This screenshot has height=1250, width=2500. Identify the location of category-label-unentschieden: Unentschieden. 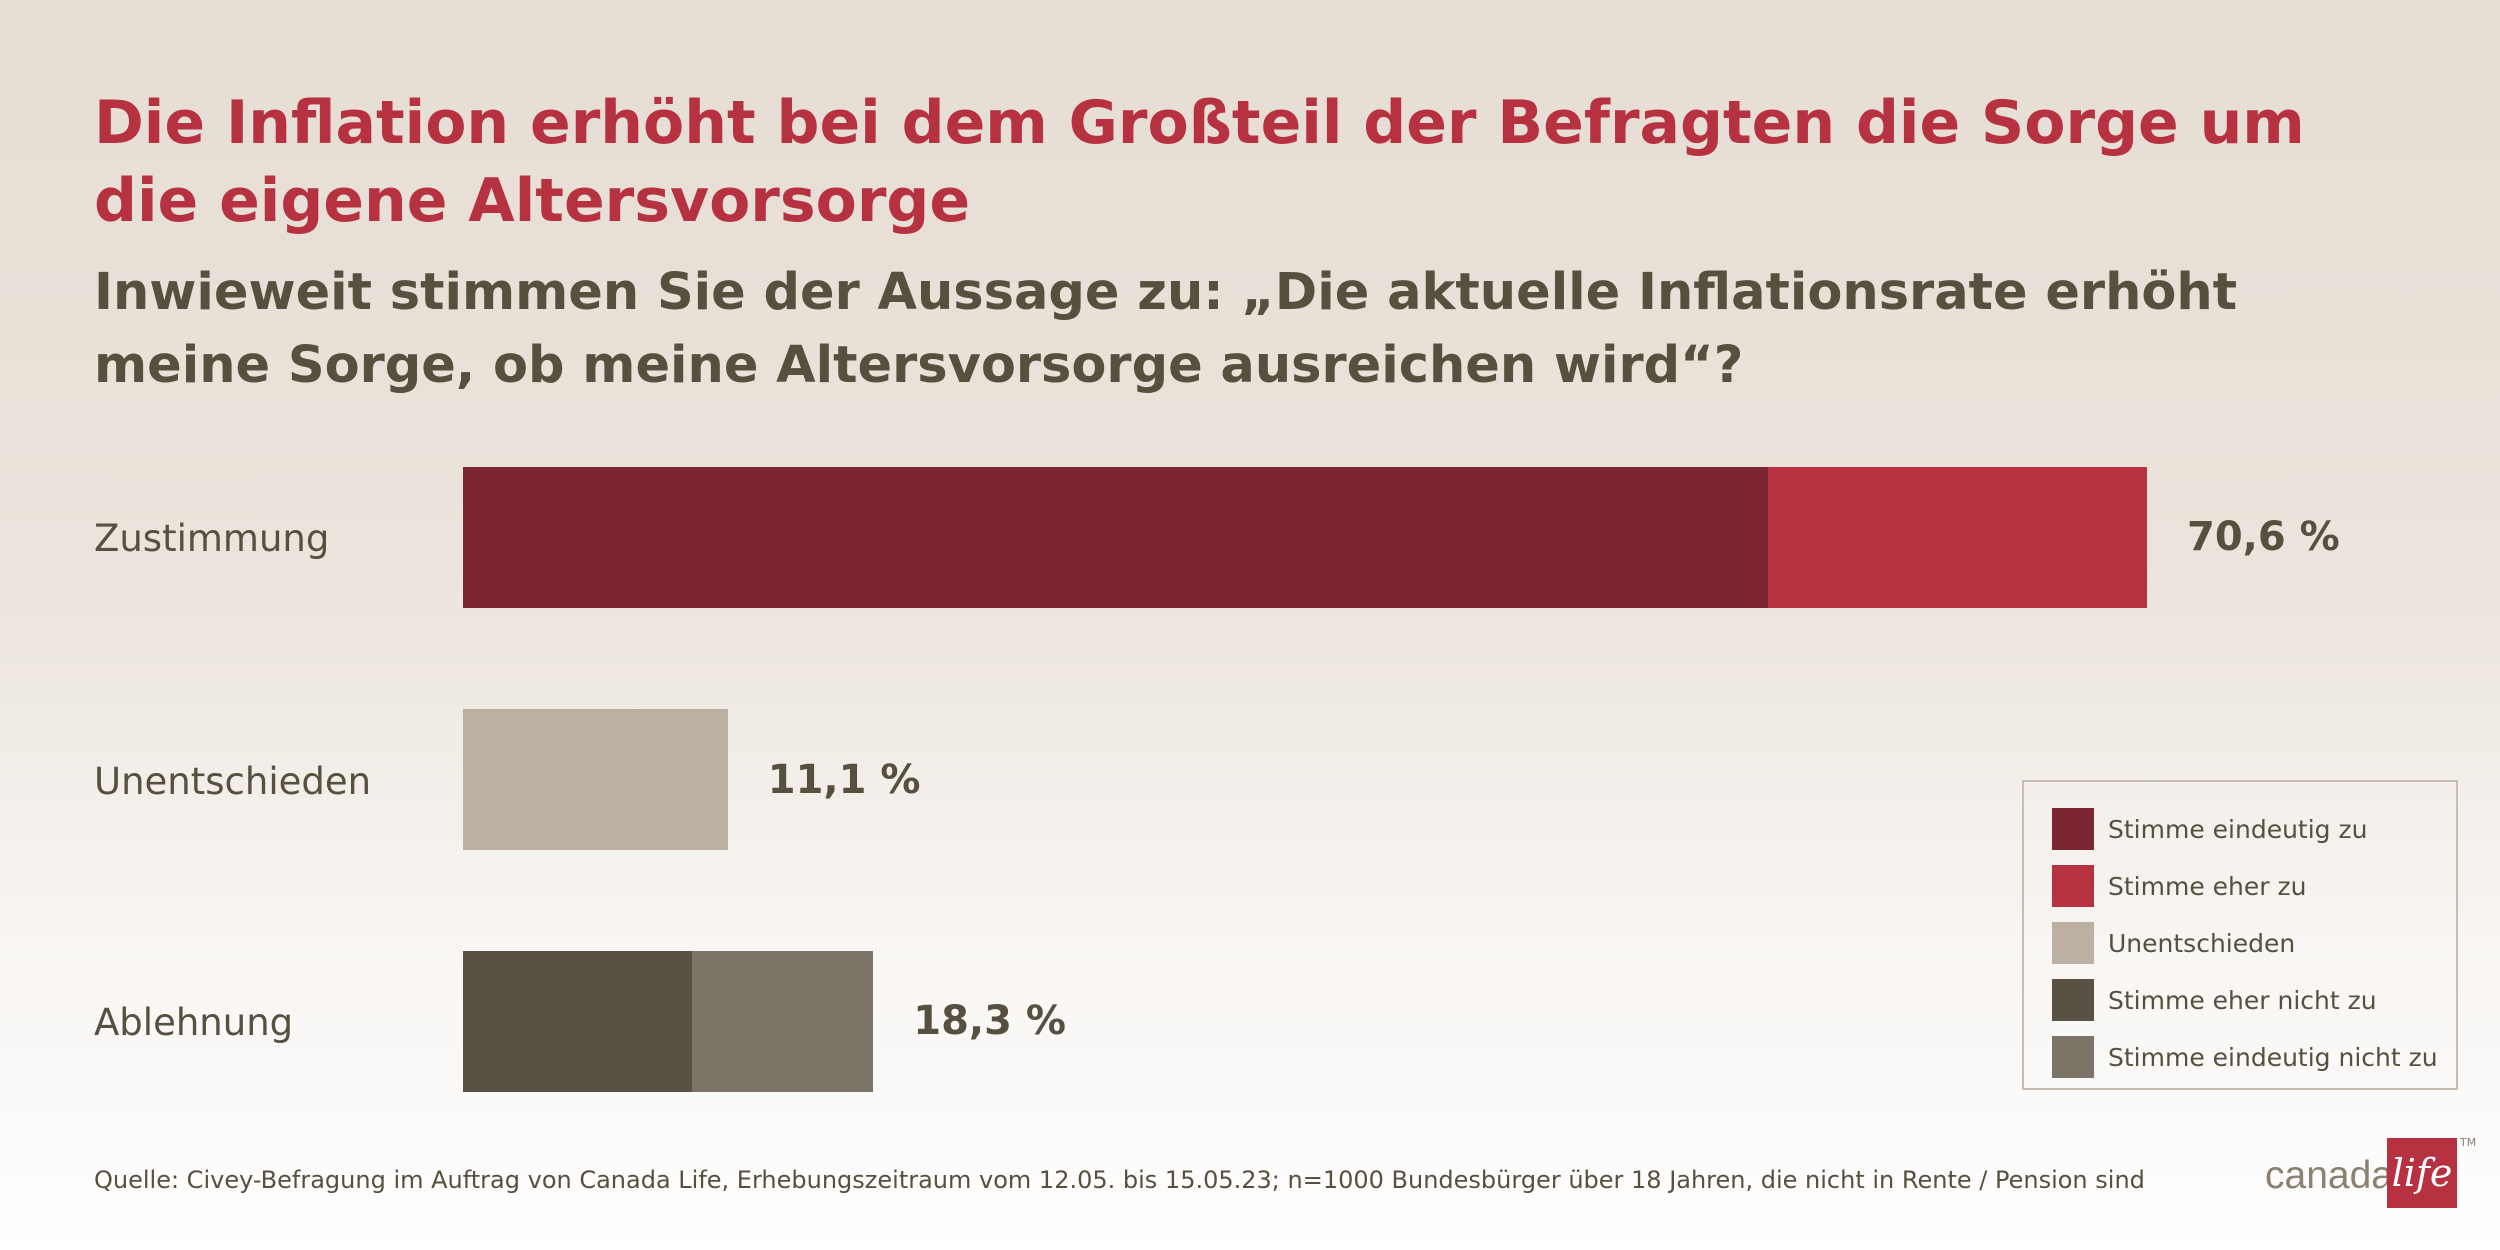
(233, 781).